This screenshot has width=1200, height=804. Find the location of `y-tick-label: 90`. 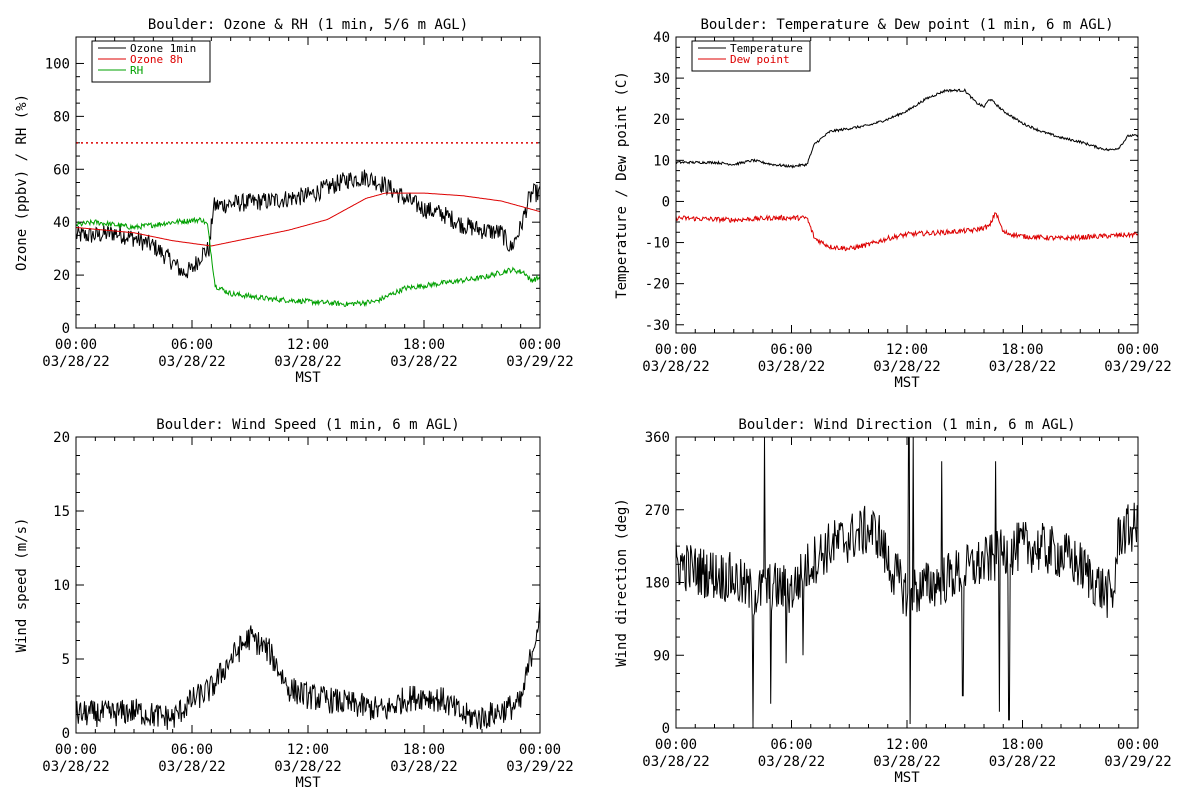

y-tick-label: 90 is located at coordinates (661, 656).